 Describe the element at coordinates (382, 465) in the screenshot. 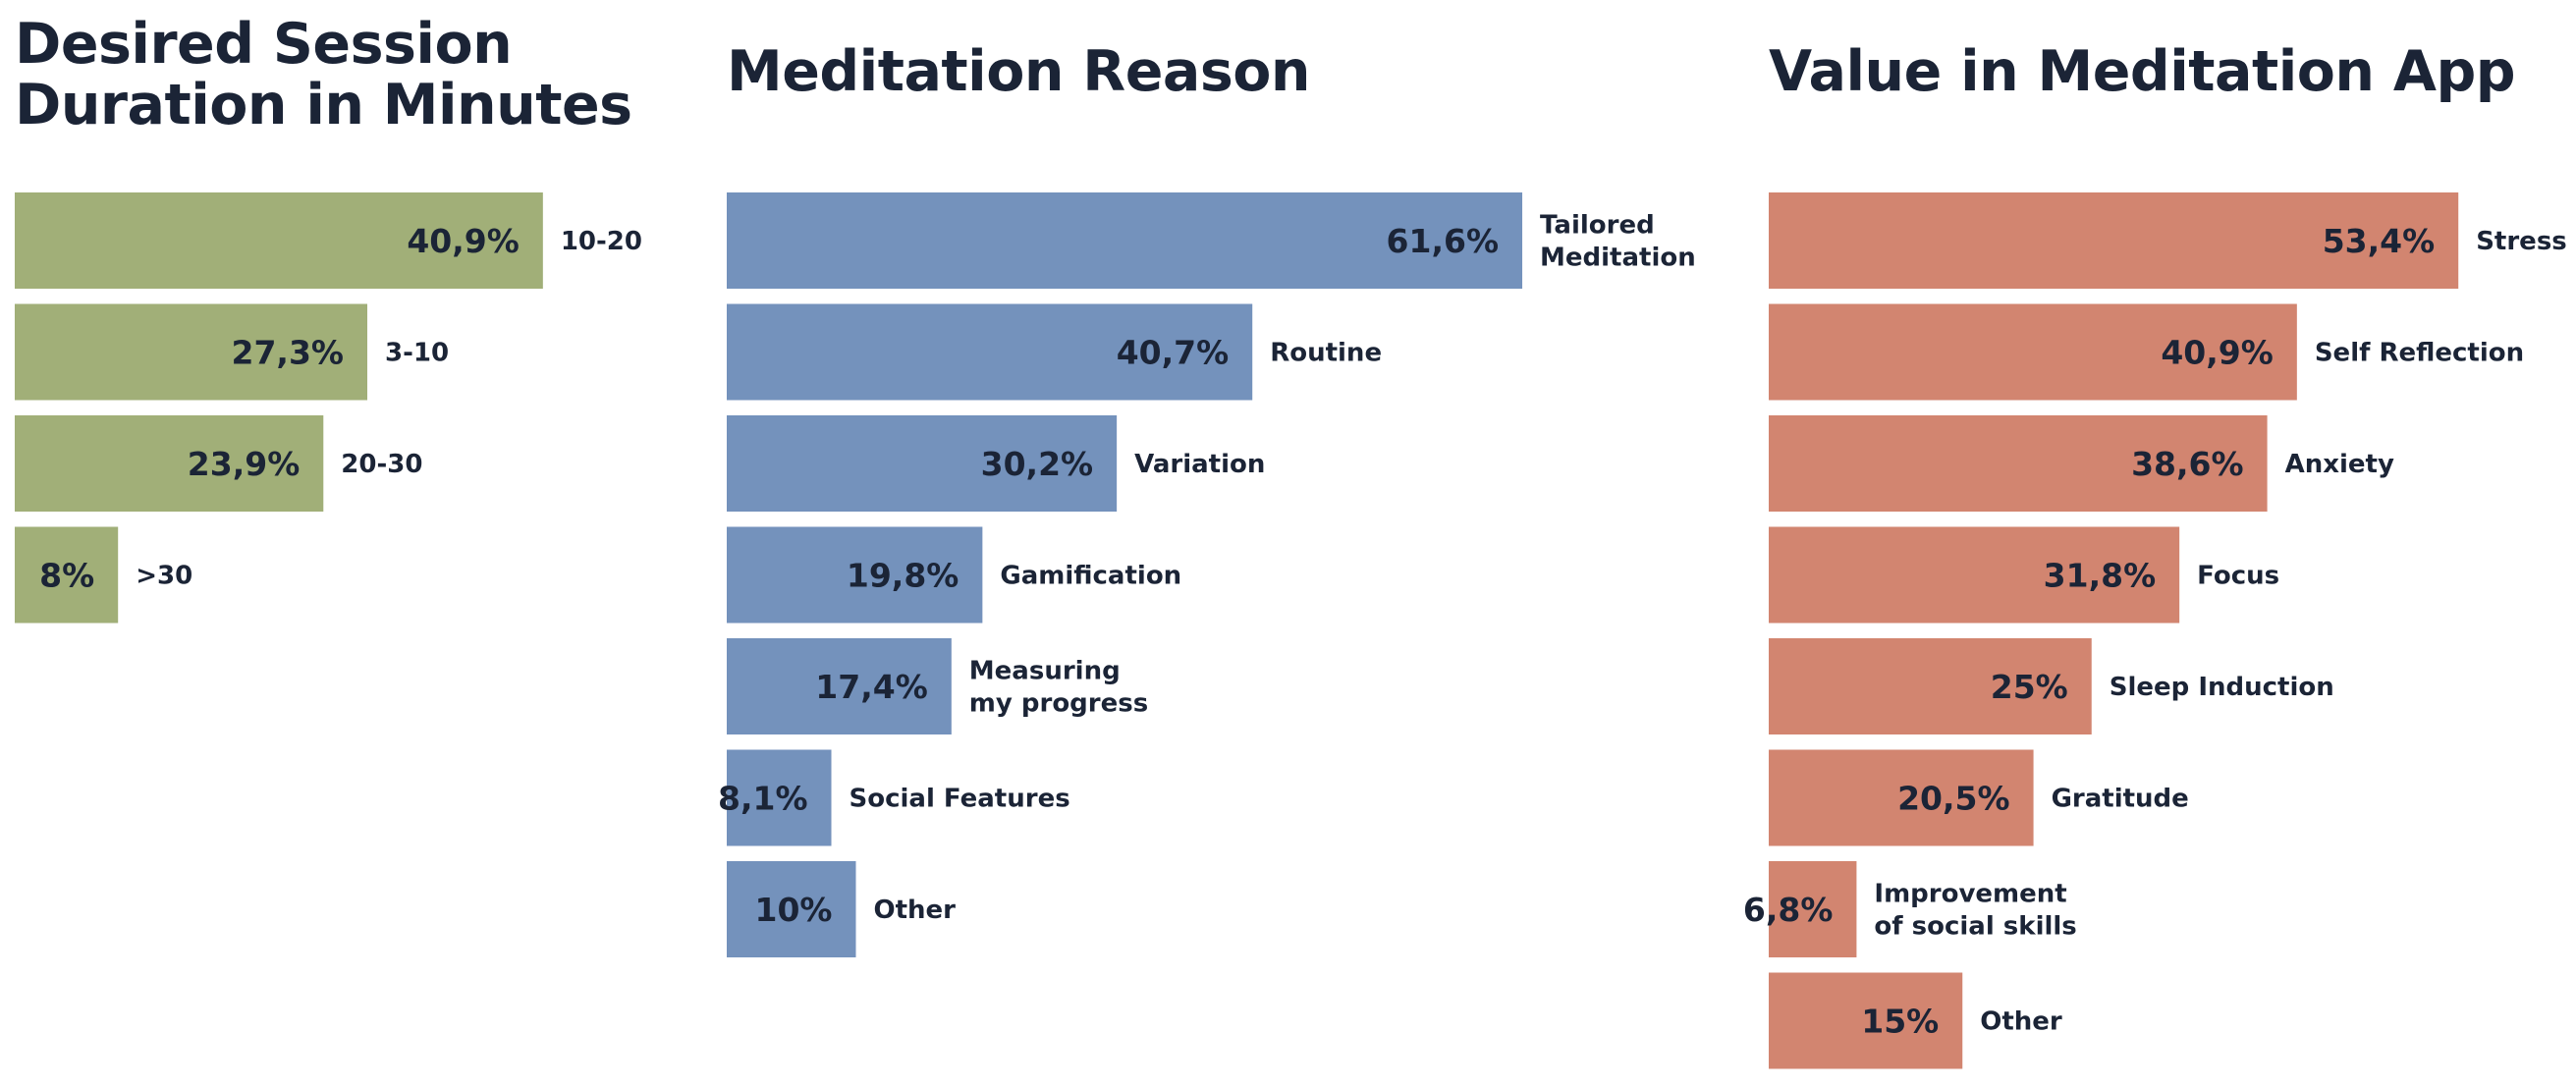

I see `category-label: 20-30` at that location.